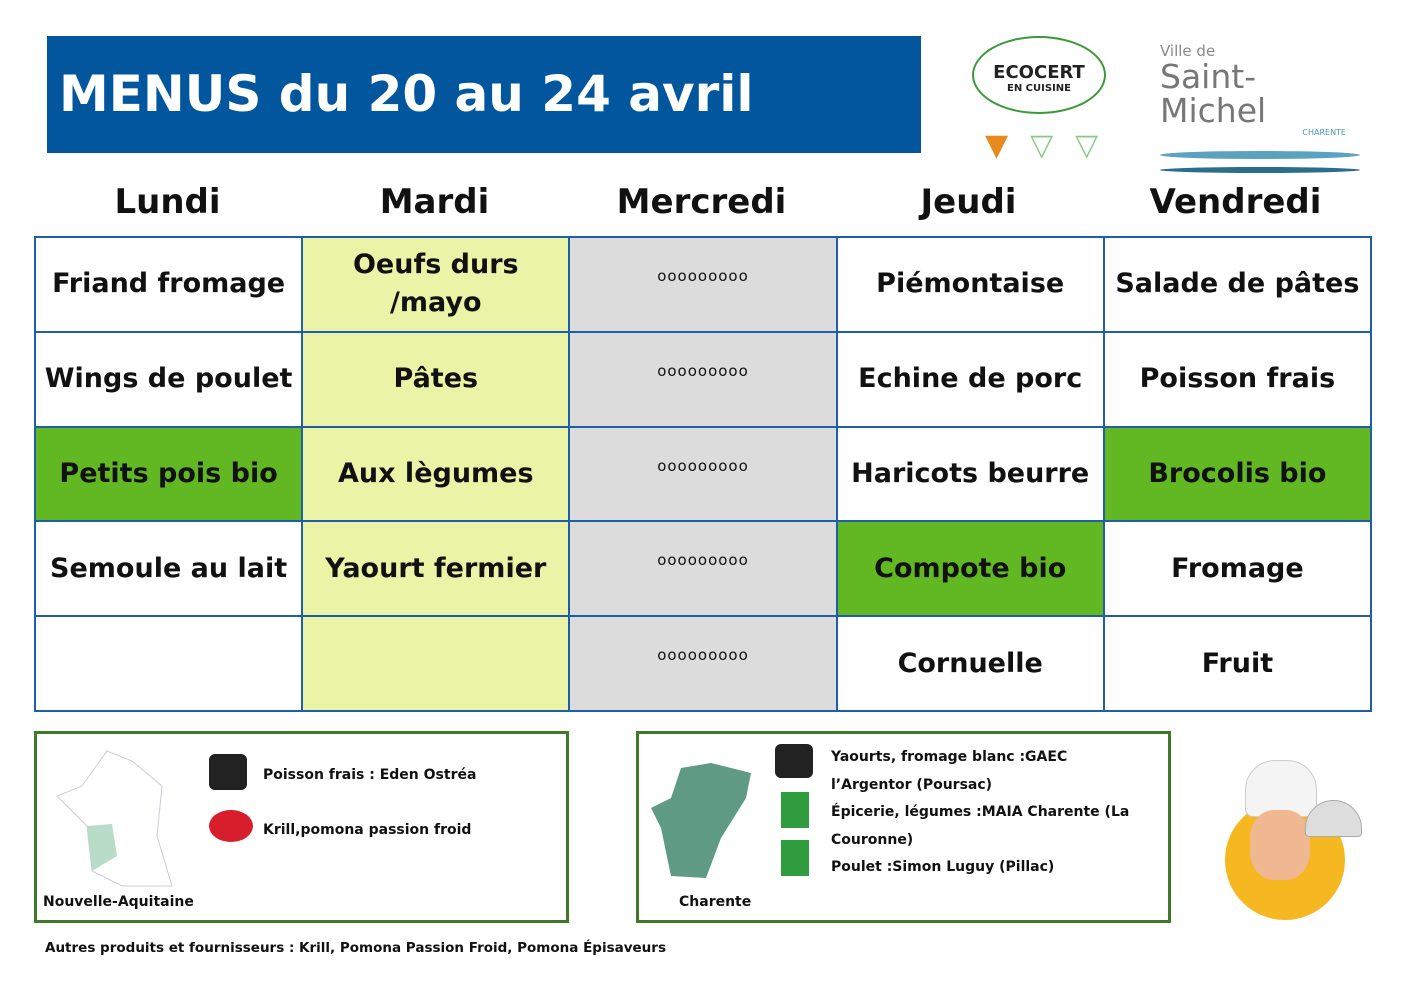 The width and height of the screenshot is (1403, 992). What do you see at coordinates (970, 284) in the screenshot?
I see `menu-cell: Piémontaise` at bounding box center [970, 284].